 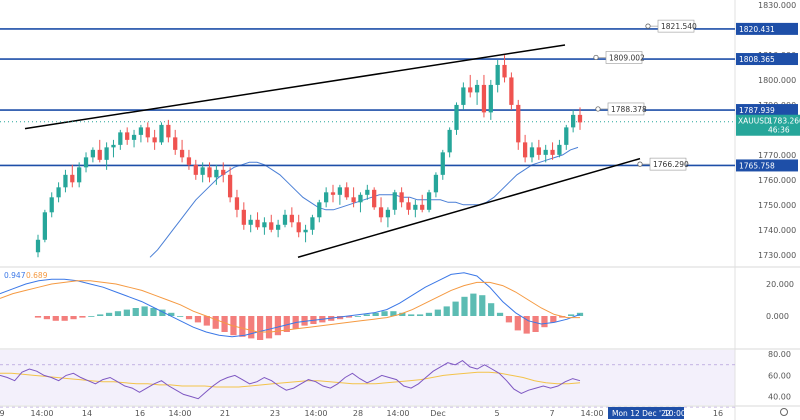 I want to click on y-tick-label: 1740.000, so click(x=777, y=230).